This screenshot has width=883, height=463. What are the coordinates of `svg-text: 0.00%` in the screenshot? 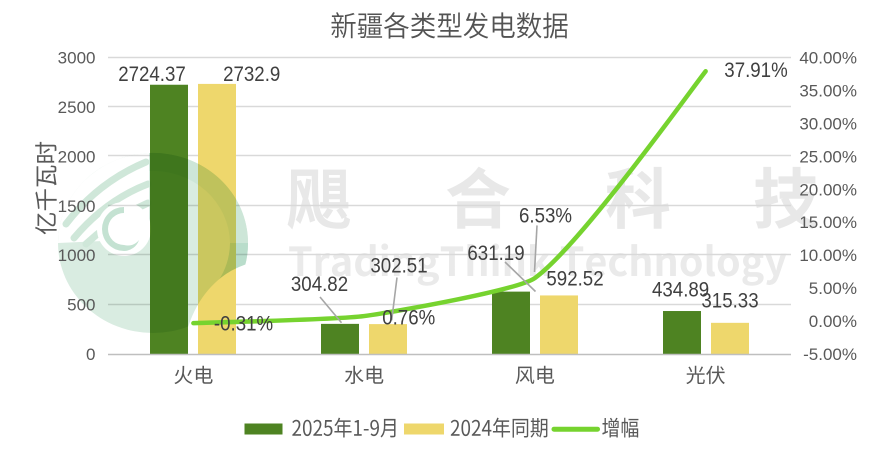 It's located at (833, 321).